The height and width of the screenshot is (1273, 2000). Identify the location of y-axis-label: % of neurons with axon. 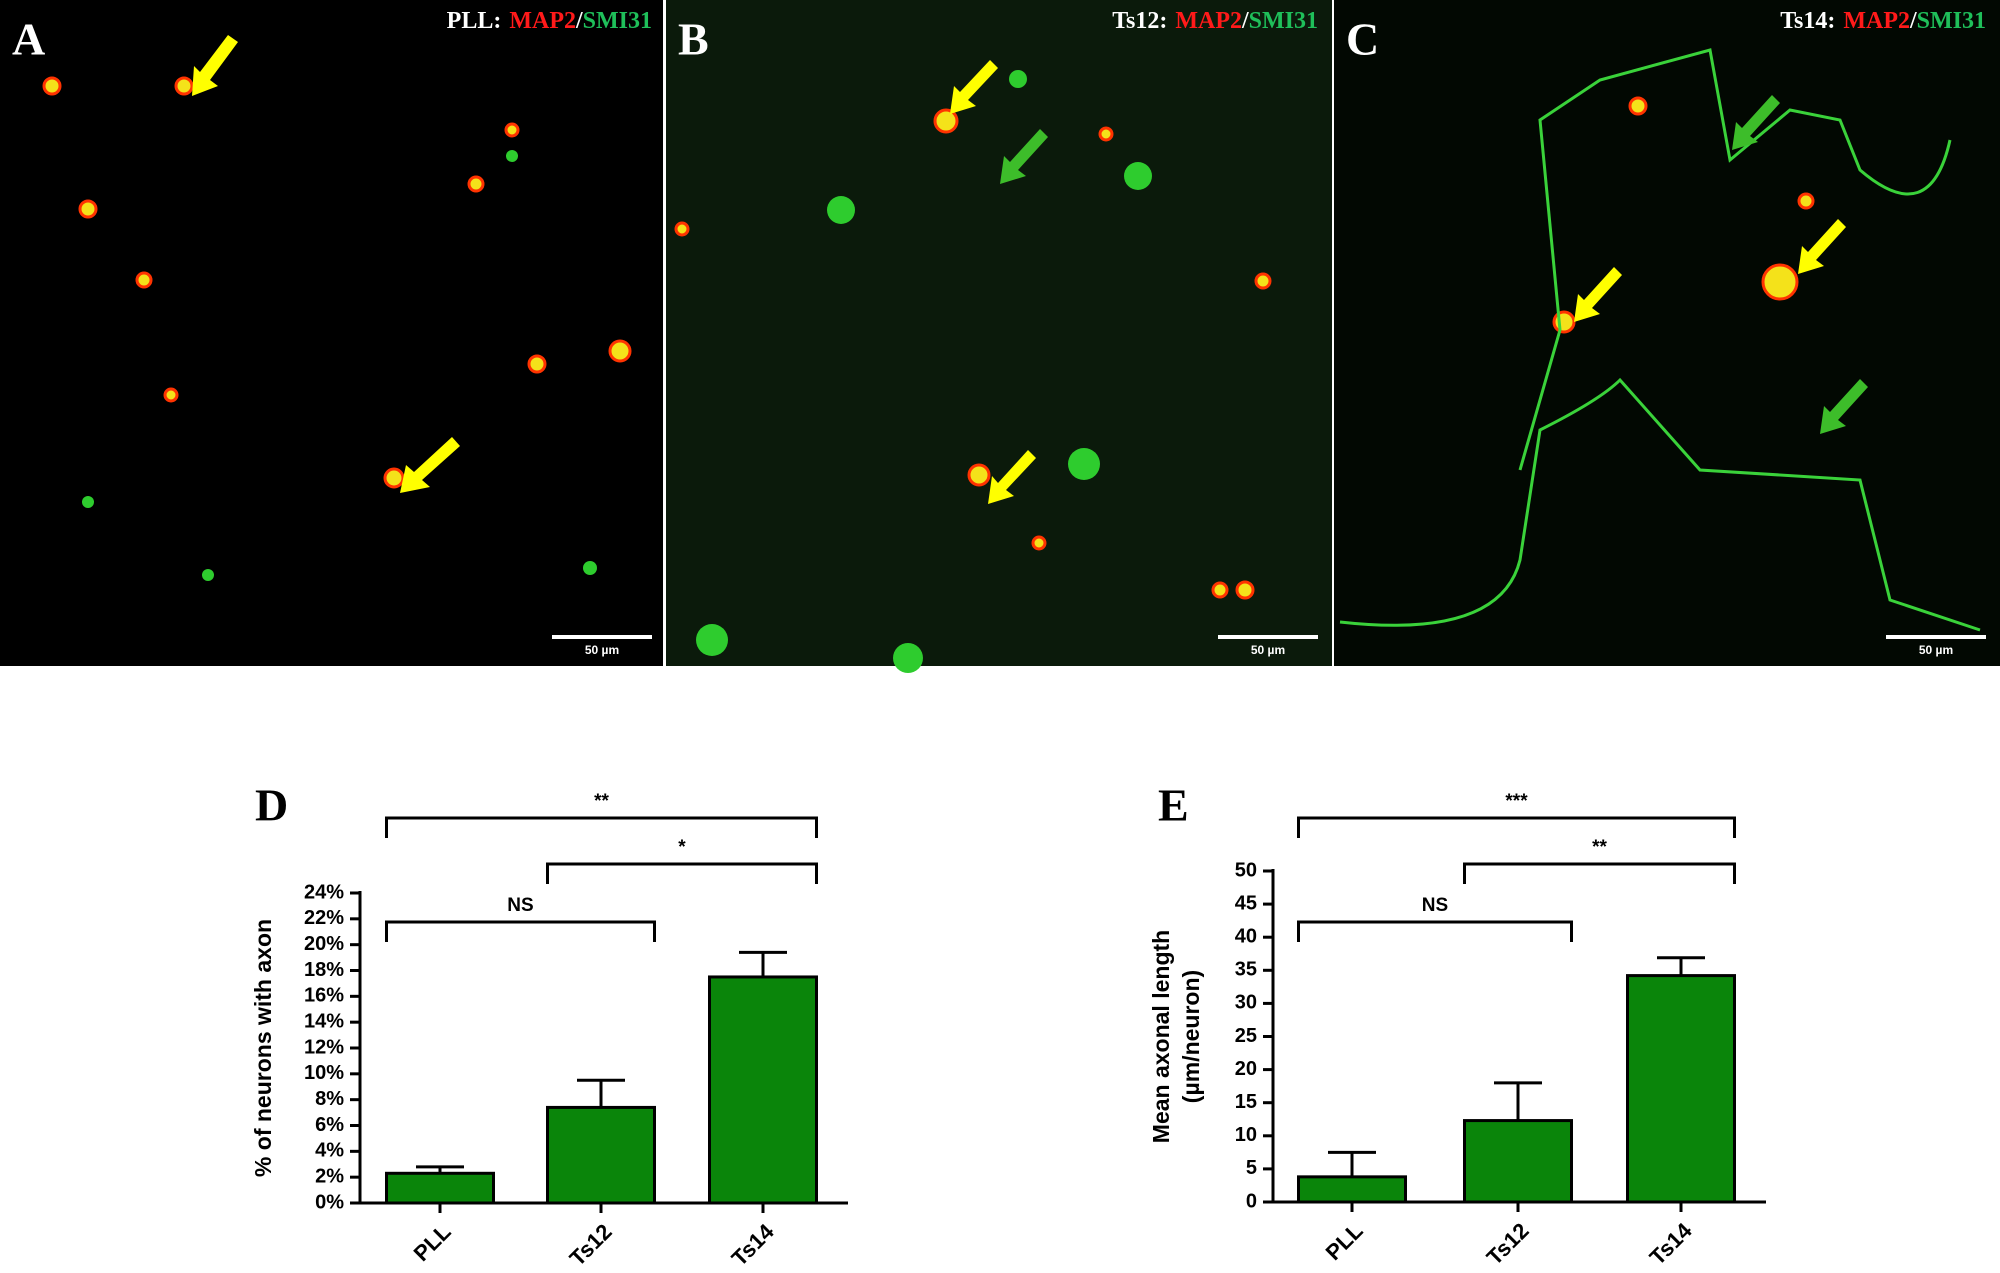
(263, 1048).